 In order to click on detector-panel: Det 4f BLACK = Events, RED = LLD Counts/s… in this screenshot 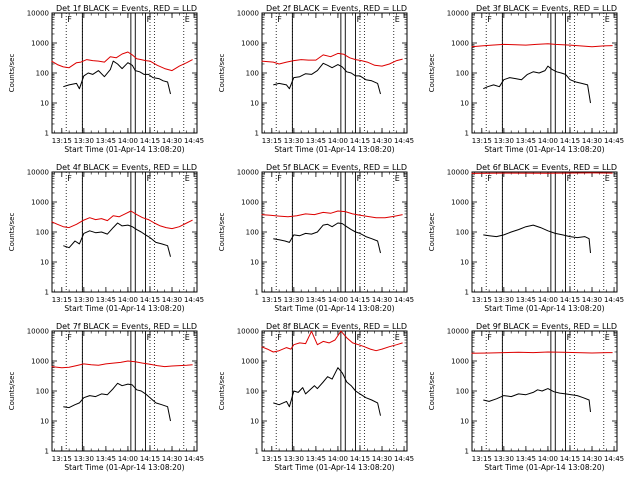, I will do `click(106, 238)`.